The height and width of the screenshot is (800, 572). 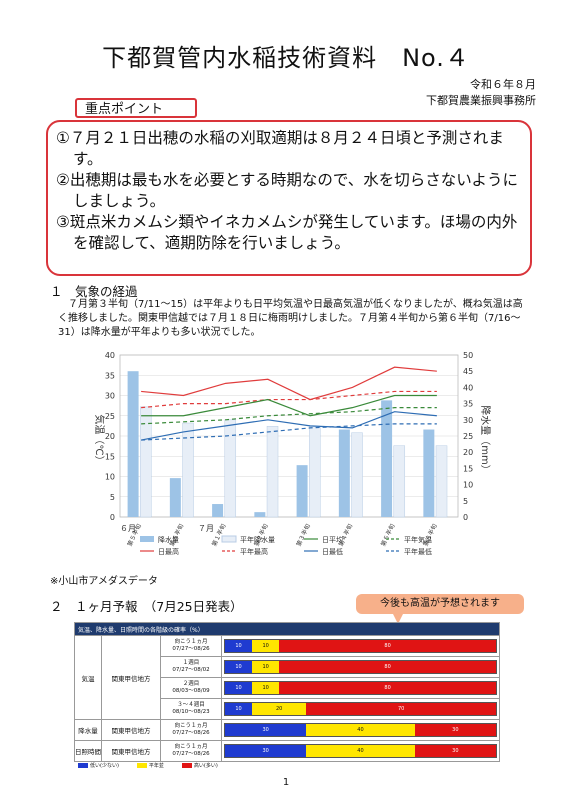 I want to click on left-tick-label: 35, so click(x=110, y=375).